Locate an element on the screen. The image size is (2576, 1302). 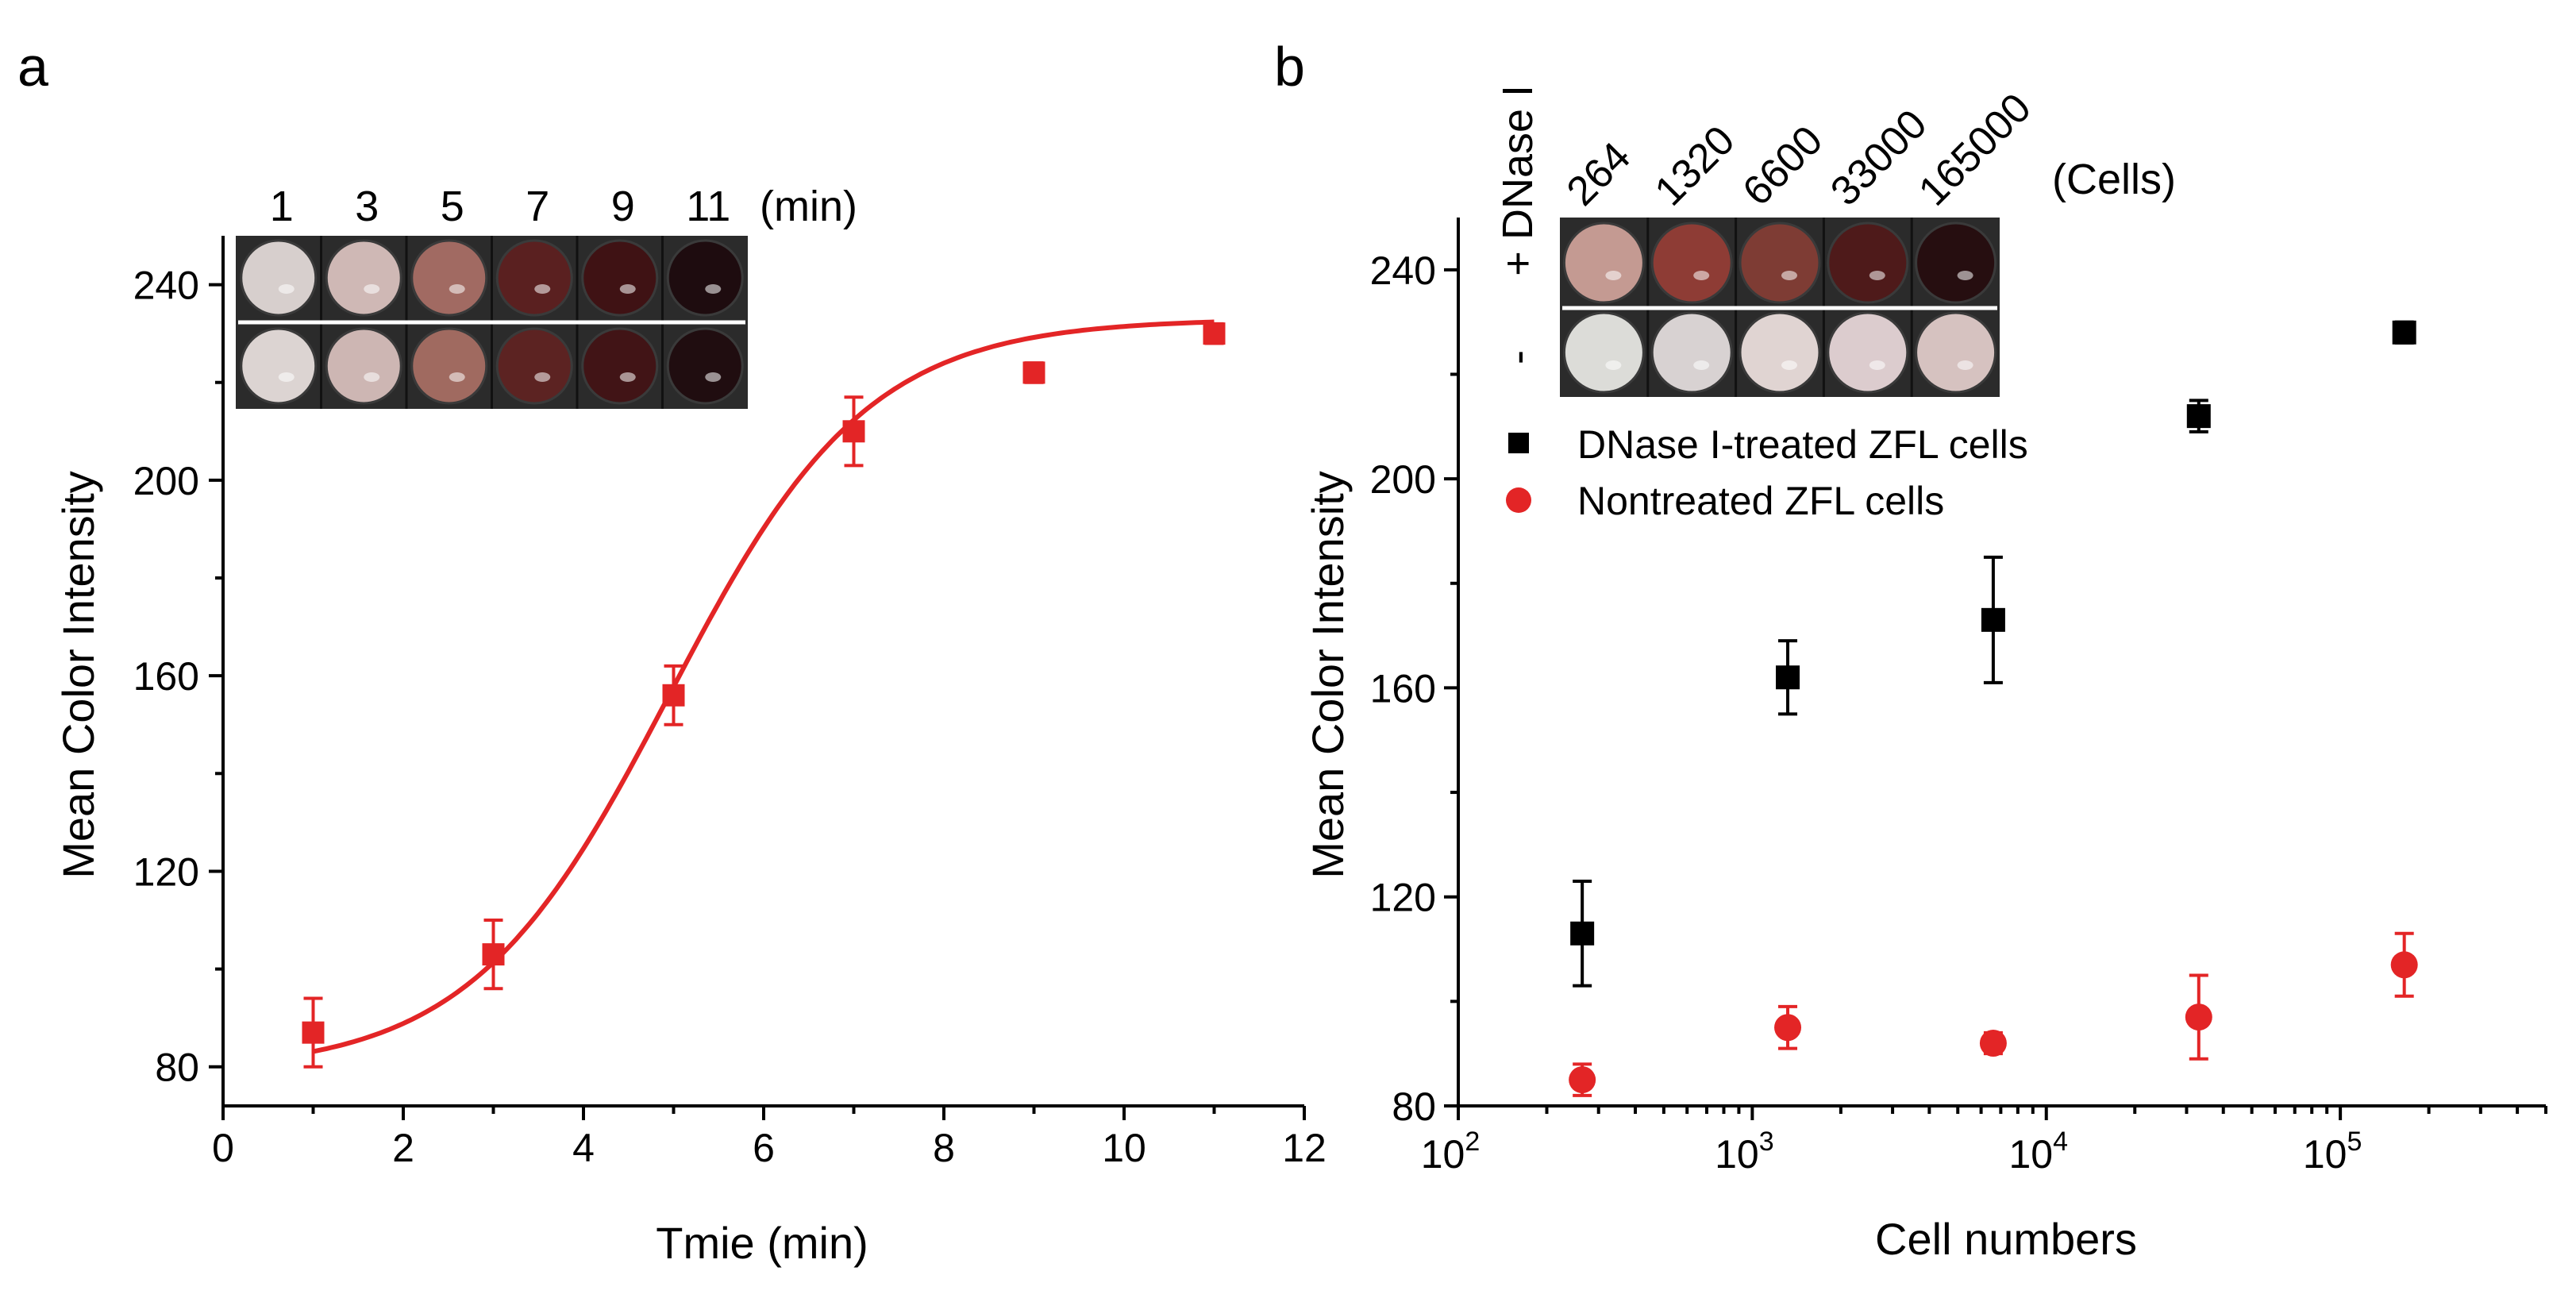
panel-b-inset-minus: - is located at coordinates (1518, 357).